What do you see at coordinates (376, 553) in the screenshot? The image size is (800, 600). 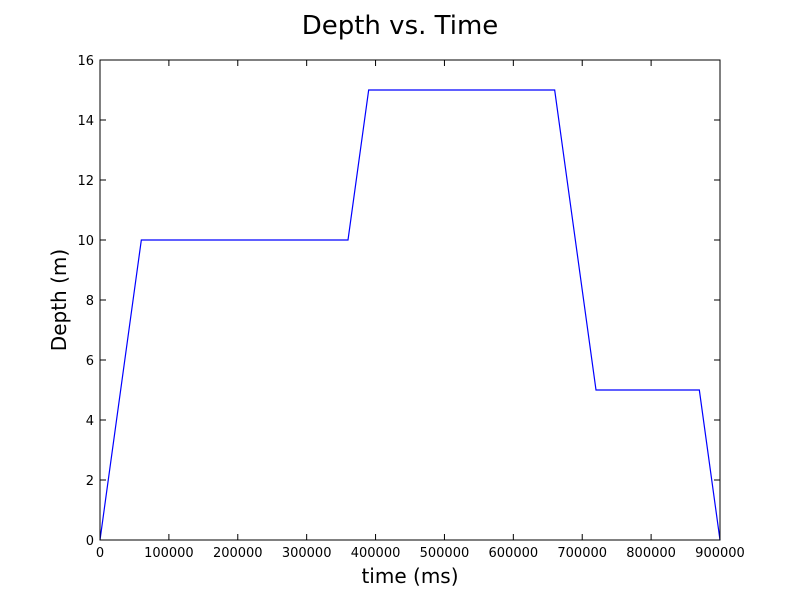 I see `x-tick-label: 400000` at bounding box center [376, 553].